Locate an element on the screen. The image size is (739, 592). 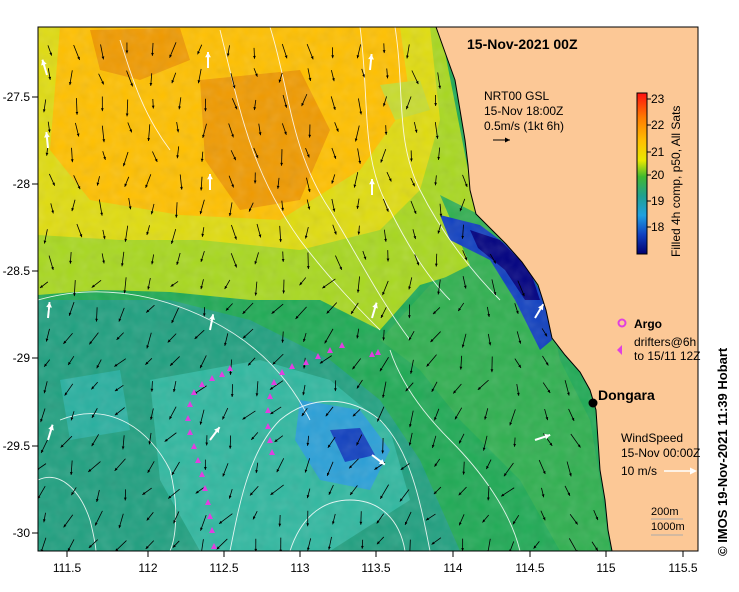
lat-tick-label: -29 is located at coordinates (22, 358).